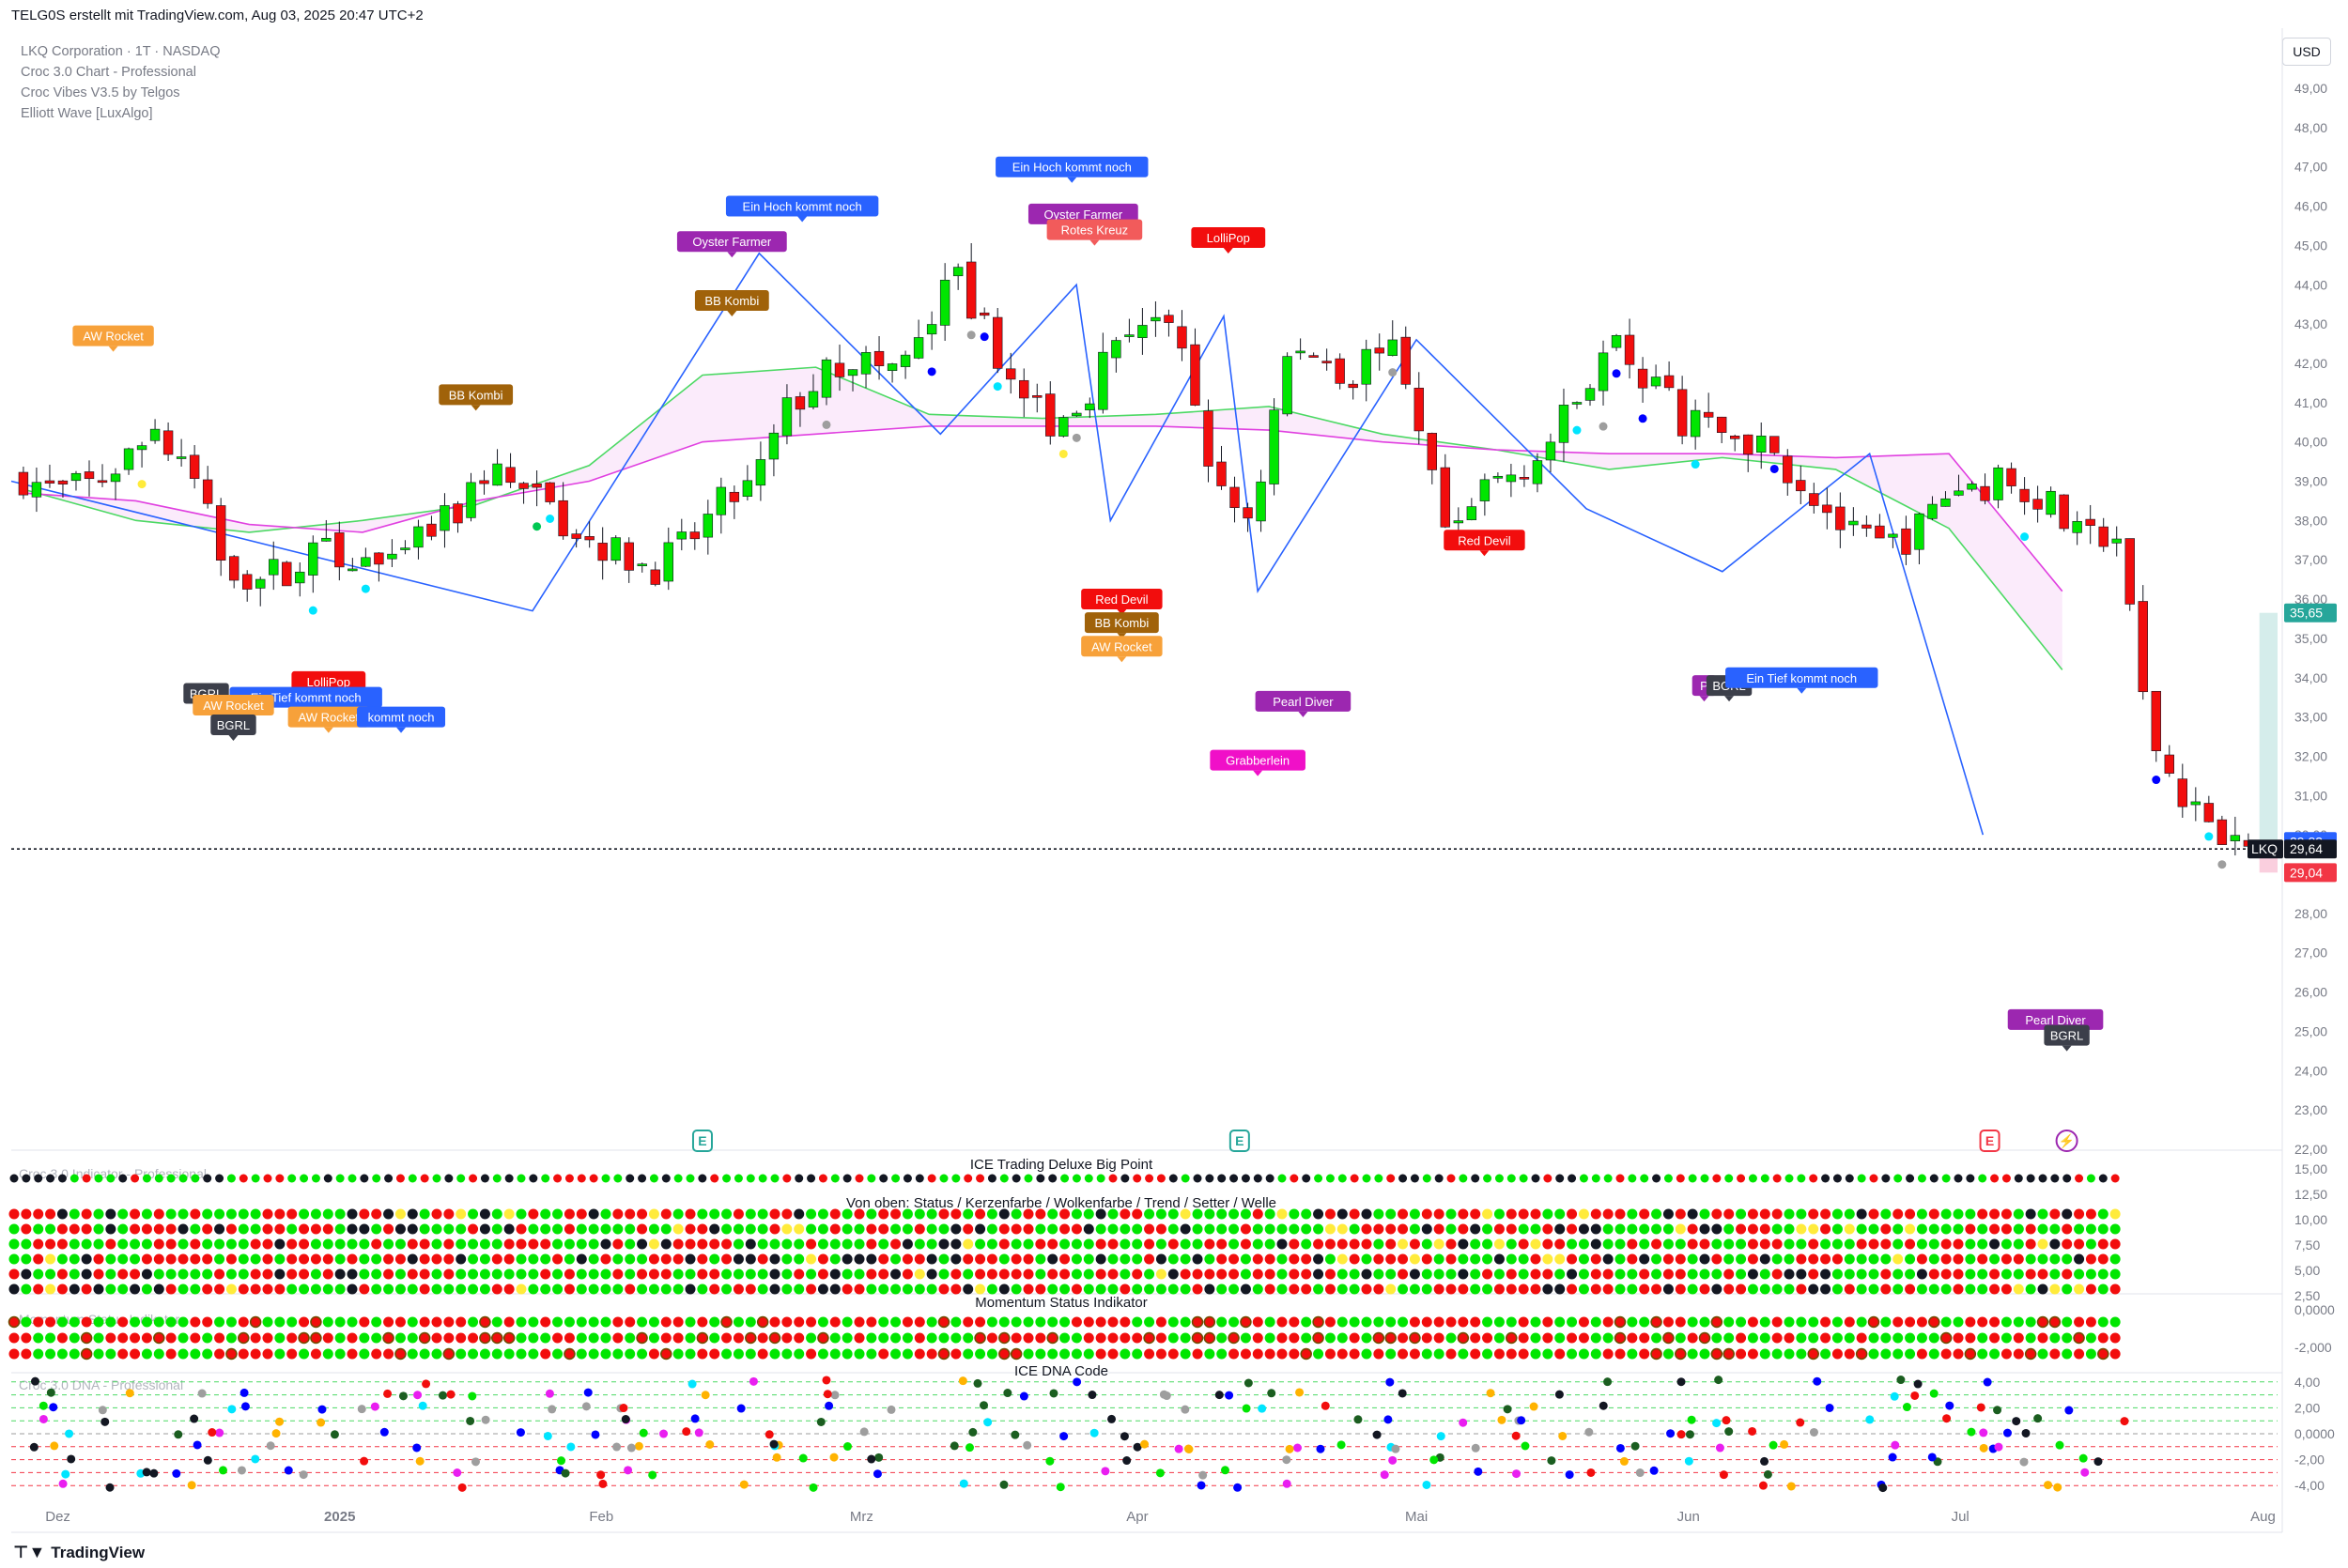 The width and height of the screenshot is (2348, 1568). Describe the element at coordinates (121, 52) in the screenshot. I see `legend-symbol: LKQ Corporation · 1T · NASDAQ` at that location.